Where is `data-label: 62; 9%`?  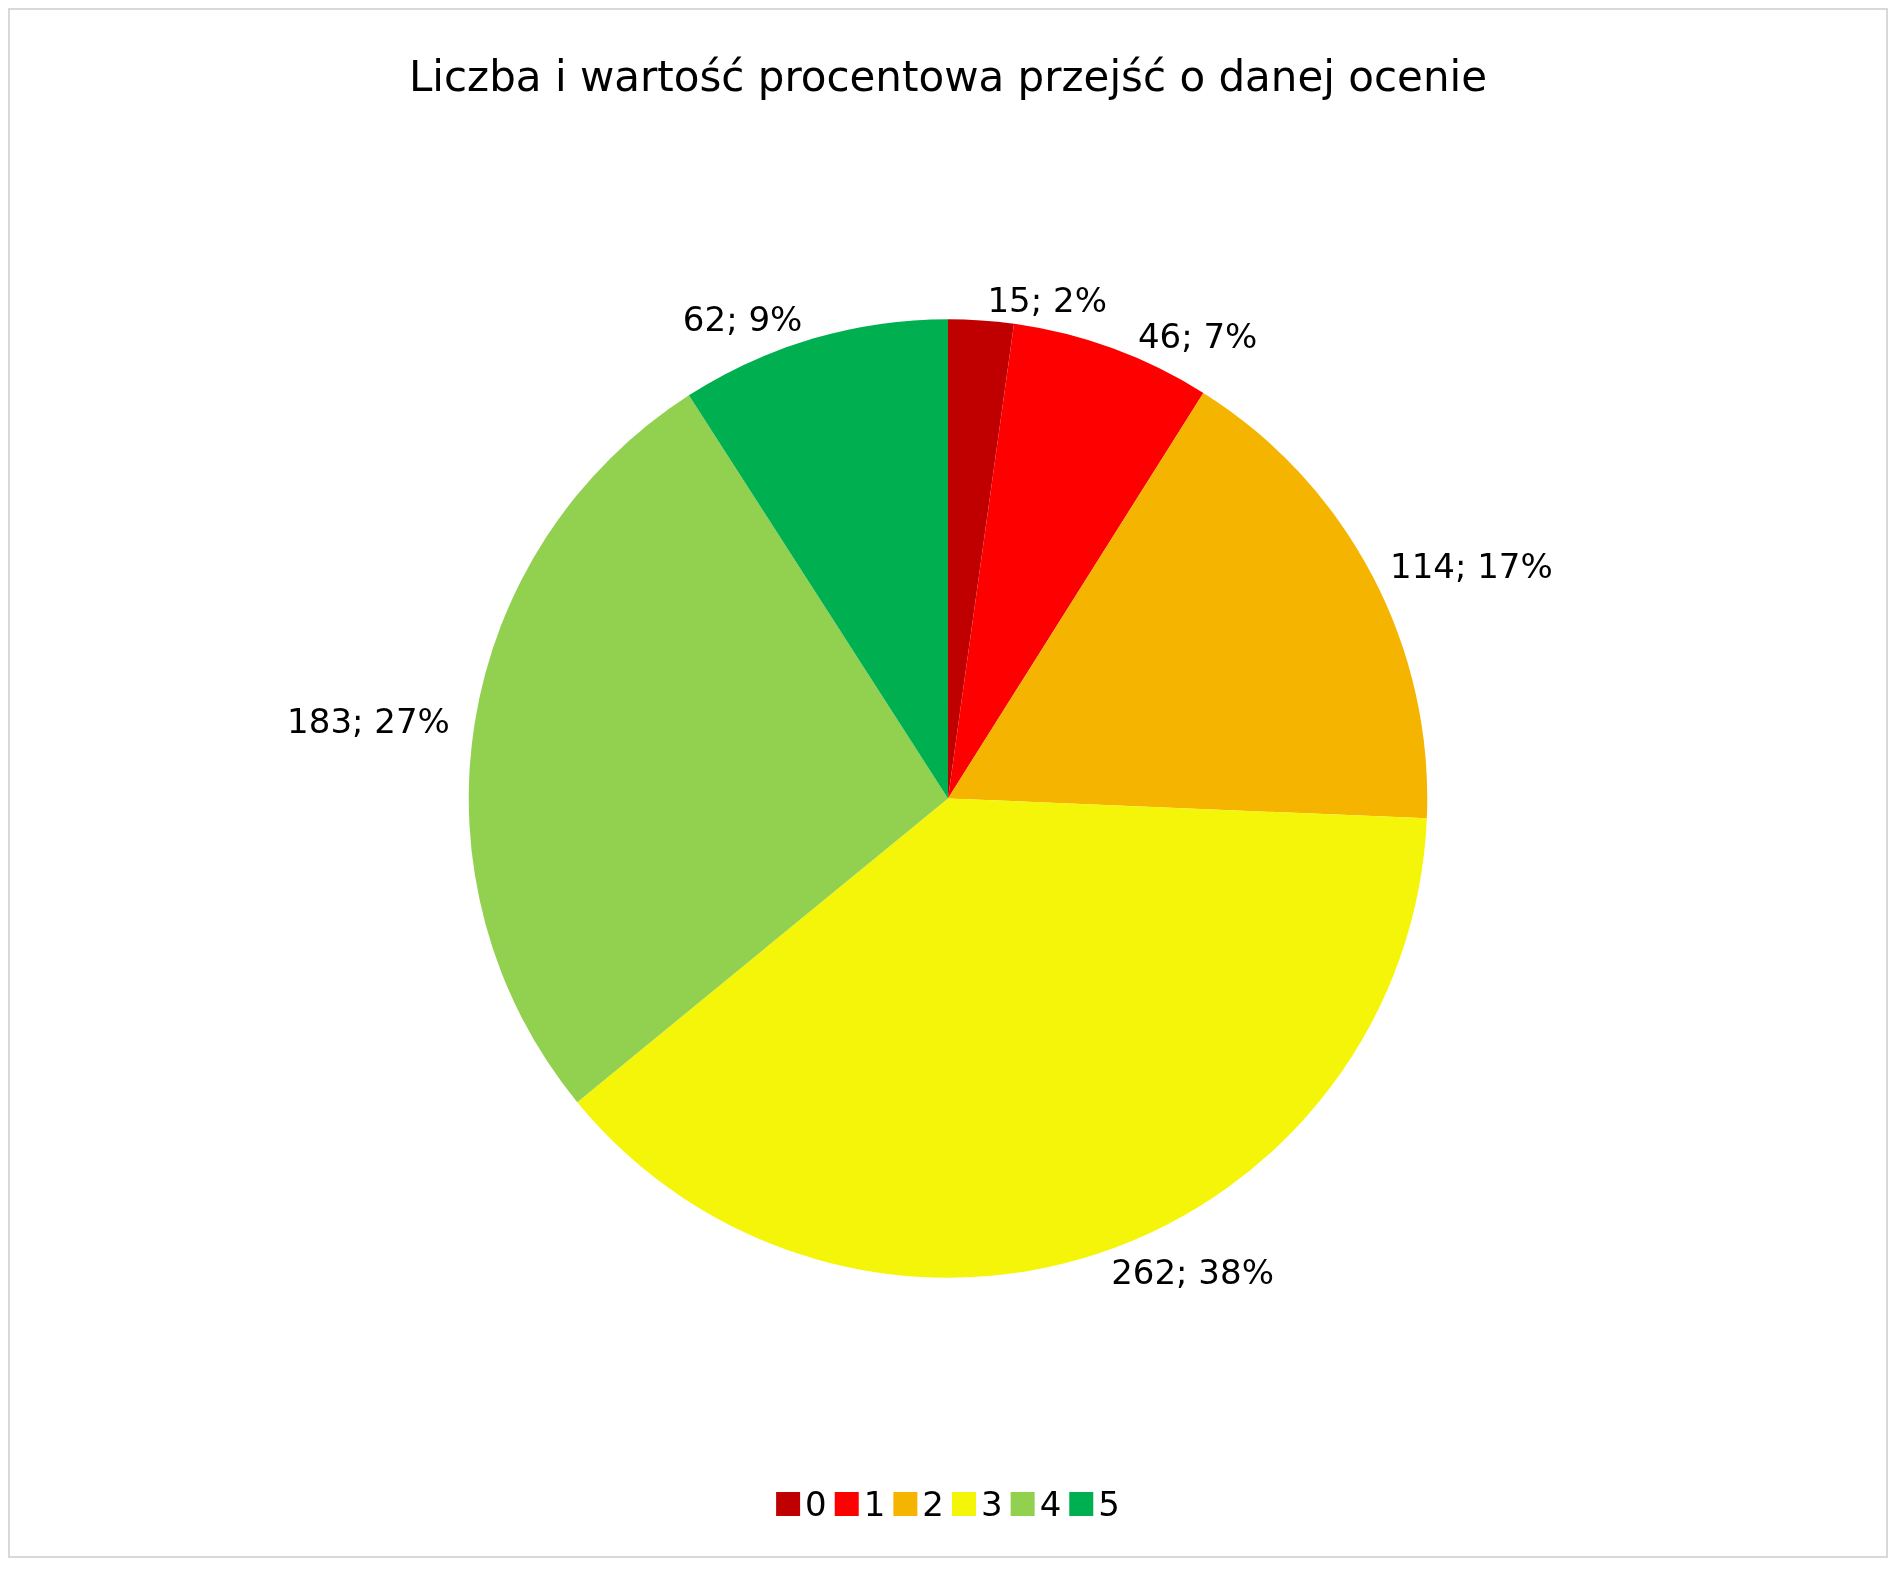 data-label: 62; 9% is located at coordinates (742, 319).